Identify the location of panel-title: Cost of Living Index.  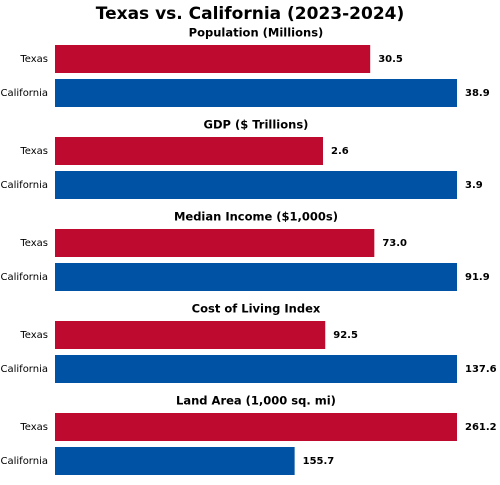
(256, 309).